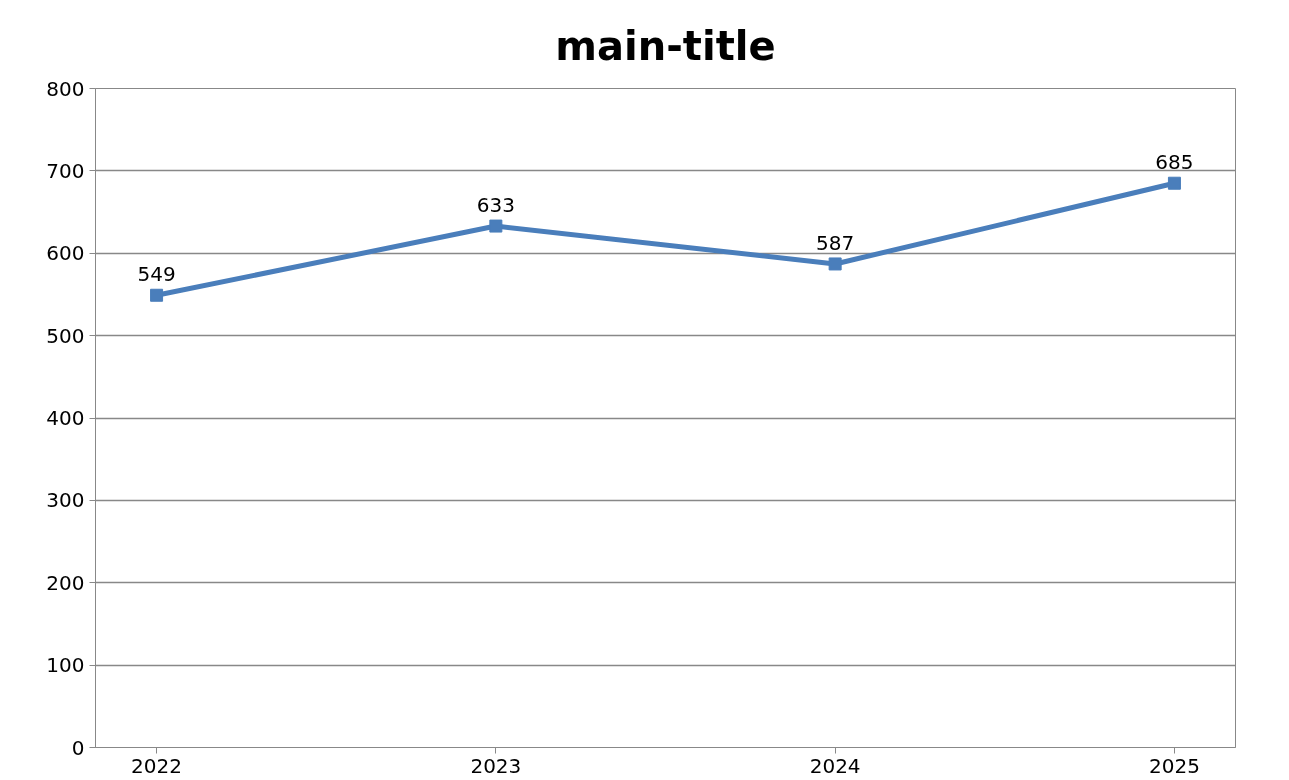 The height and width of the screenshot is (780, 1289). What do you see at coordinates (1174, 765) in the screenshot?
I see `x-tick-label: 2025` at bounding box center [1174, 765].